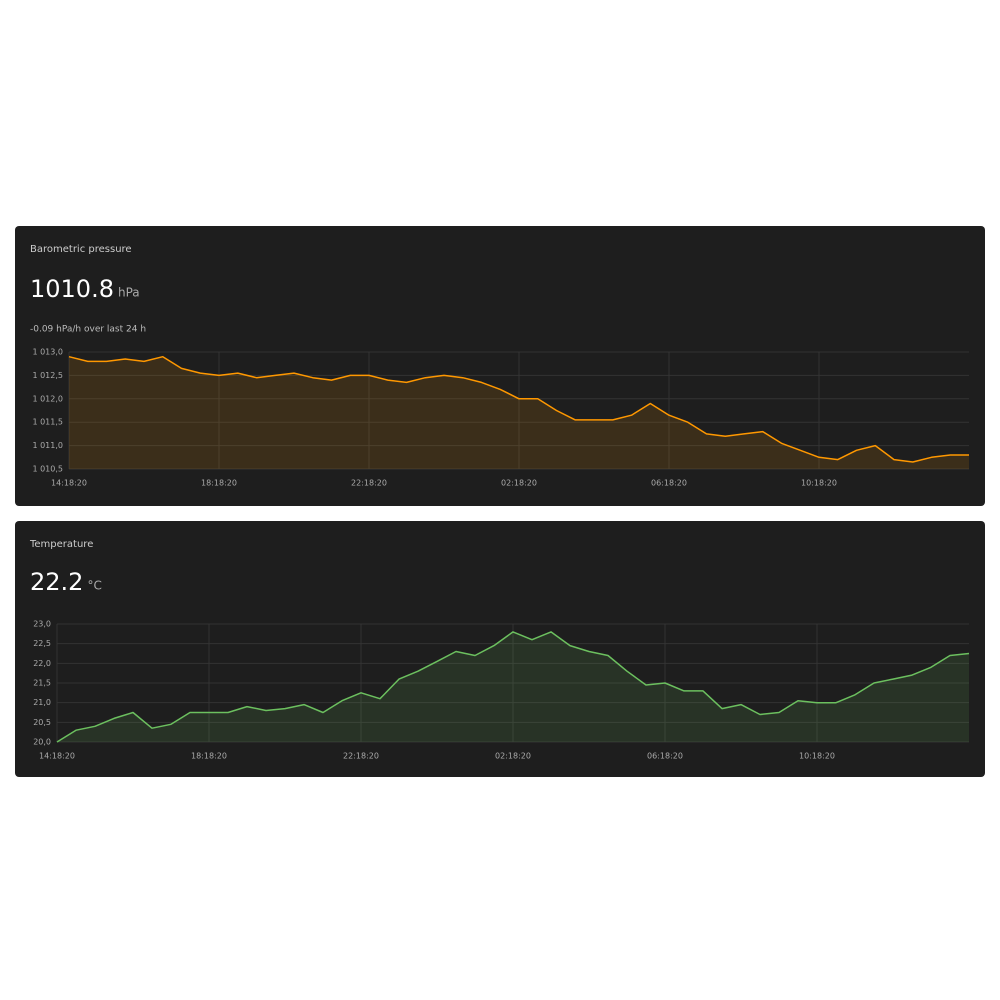 The width and height of the screenshot is (1000, 1000). Describe the element at coordinates (88, 330) in the screenshot. I see `subtitle: -0.09 hPa/h over last 24 h` at that location.